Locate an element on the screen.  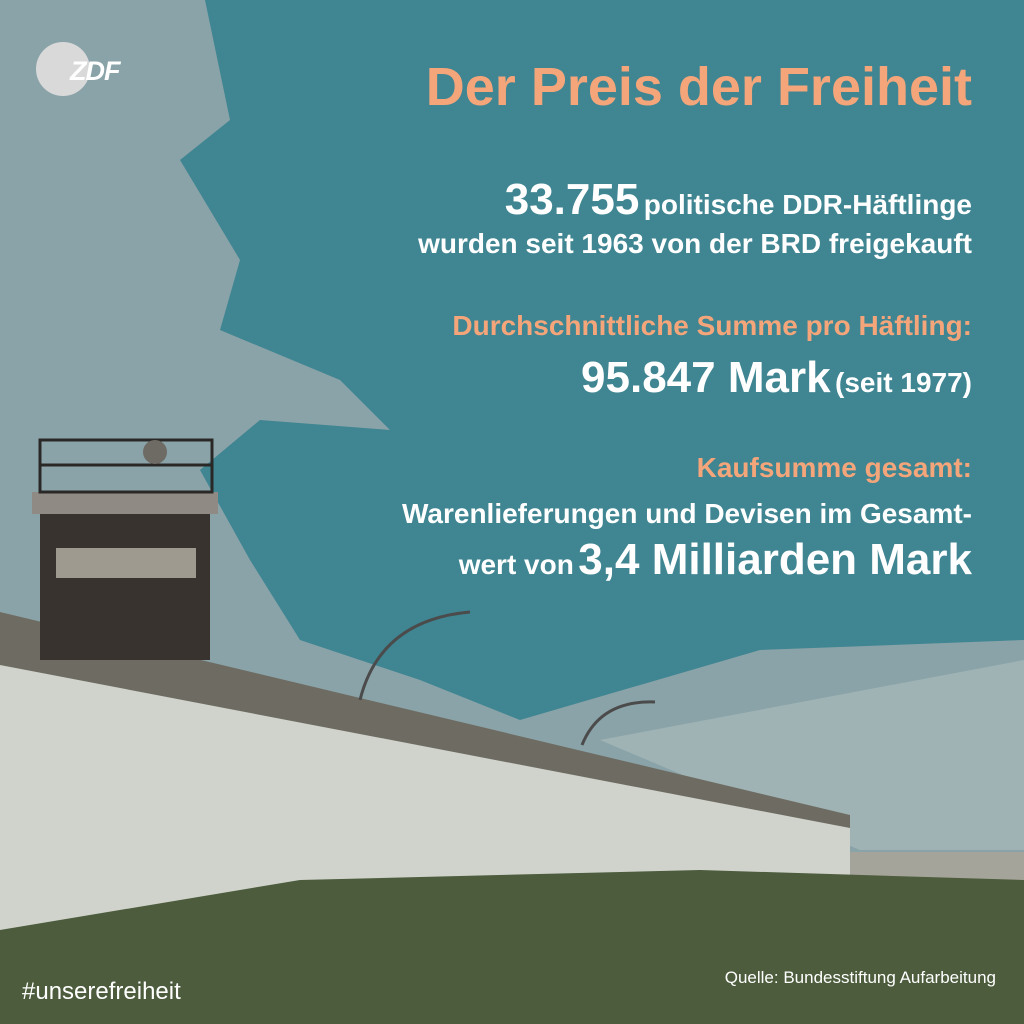
average-value: 95.847 Mark is located at coordinates (706, 377).